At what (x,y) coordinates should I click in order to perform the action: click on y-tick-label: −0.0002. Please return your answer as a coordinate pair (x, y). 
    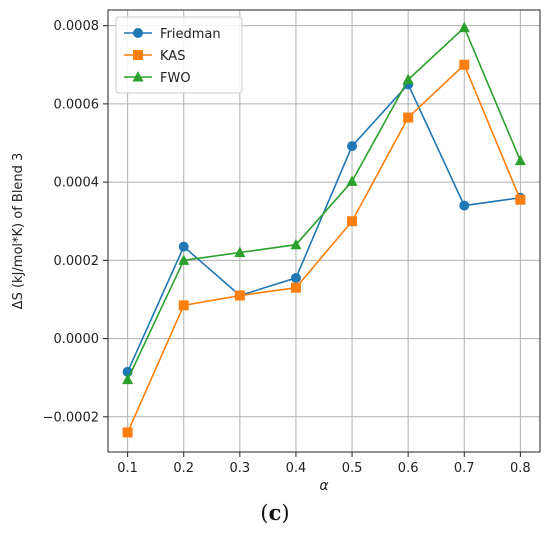
    Looking at the image, I should click on (71, 417).